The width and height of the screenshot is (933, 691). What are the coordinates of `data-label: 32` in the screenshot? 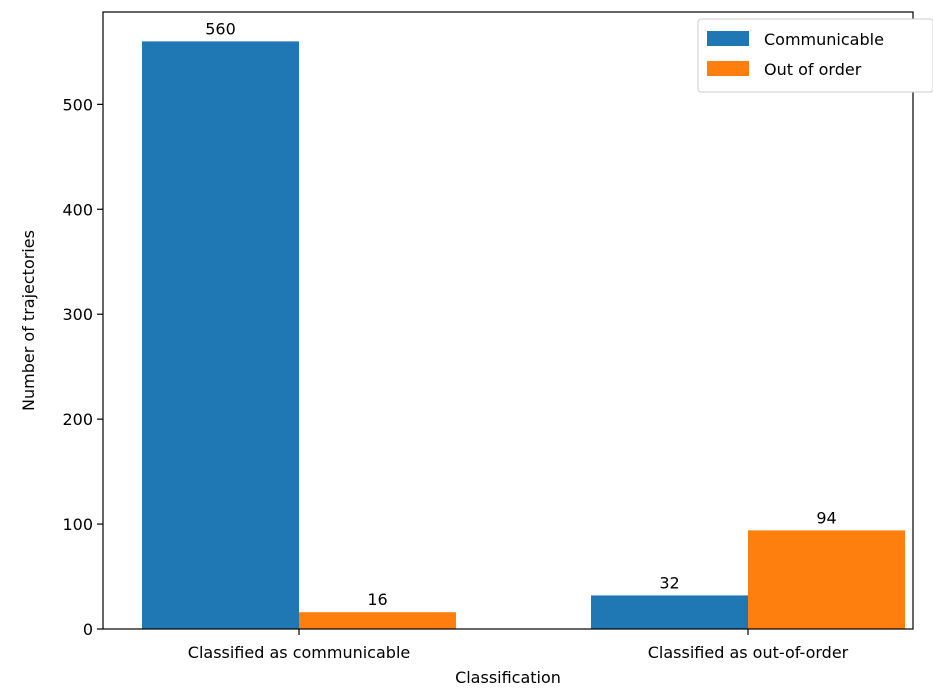 It's located at (669, 582).